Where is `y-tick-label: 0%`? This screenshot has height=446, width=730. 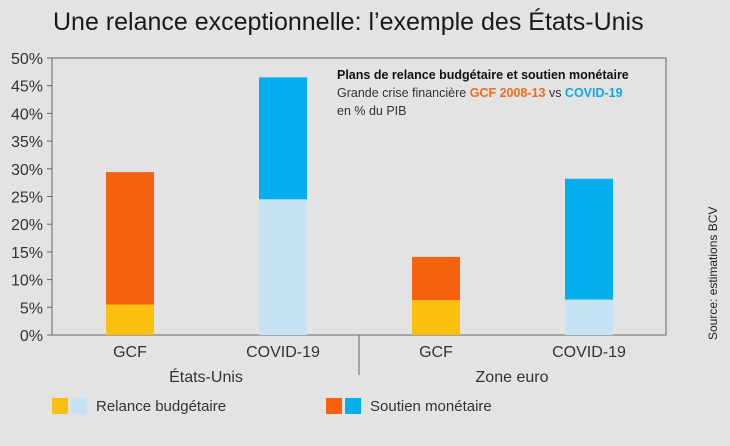 y-tick-label: 0% is located at coordinates (31, 336).